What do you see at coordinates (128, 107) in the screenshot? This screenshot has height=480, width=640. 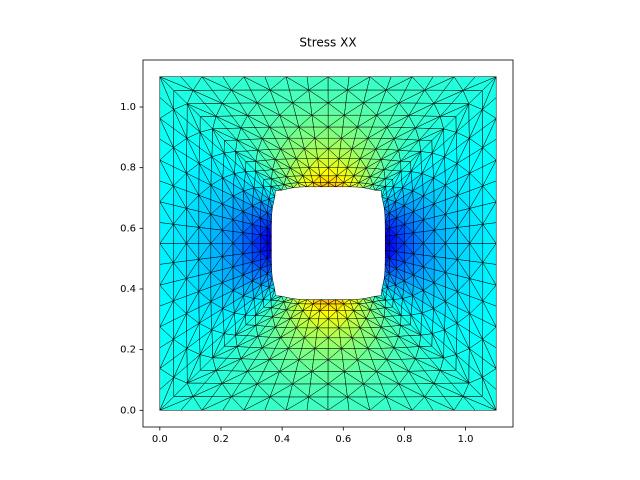 I see `y-tick-label: 1.0` at bounding box center [128, 107].